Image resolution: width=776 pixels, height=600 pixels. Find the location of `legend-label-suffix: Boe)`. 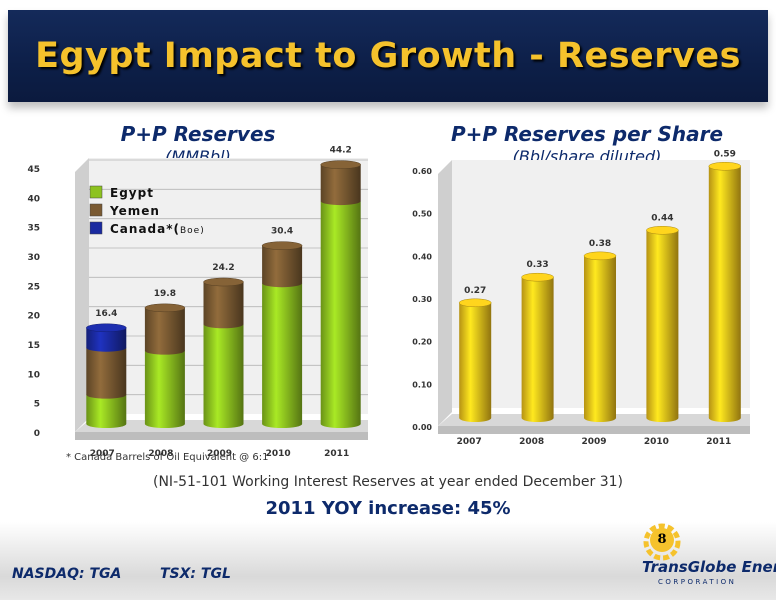

legend-label-suffix: Boe) is located at coordinates (192, 231).